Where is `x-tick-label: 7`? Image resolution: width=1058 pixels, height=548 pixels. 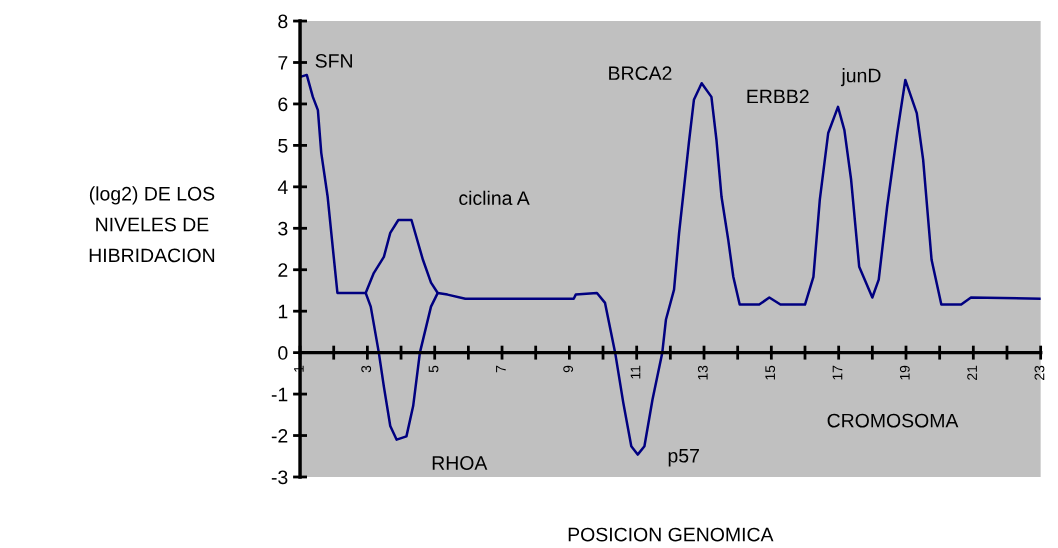
x-tick-label: 7 is located at coordinates (501, 369).